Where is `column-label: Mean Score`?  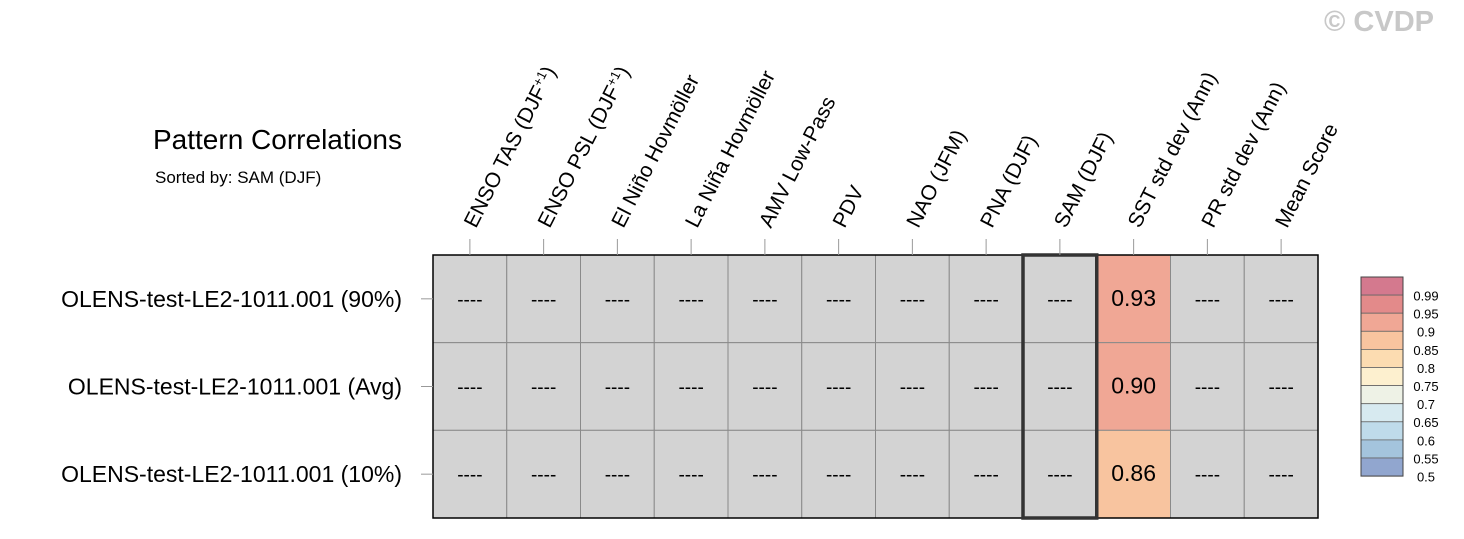 column-label: Mean Score is located at coordinates (1307, 175).